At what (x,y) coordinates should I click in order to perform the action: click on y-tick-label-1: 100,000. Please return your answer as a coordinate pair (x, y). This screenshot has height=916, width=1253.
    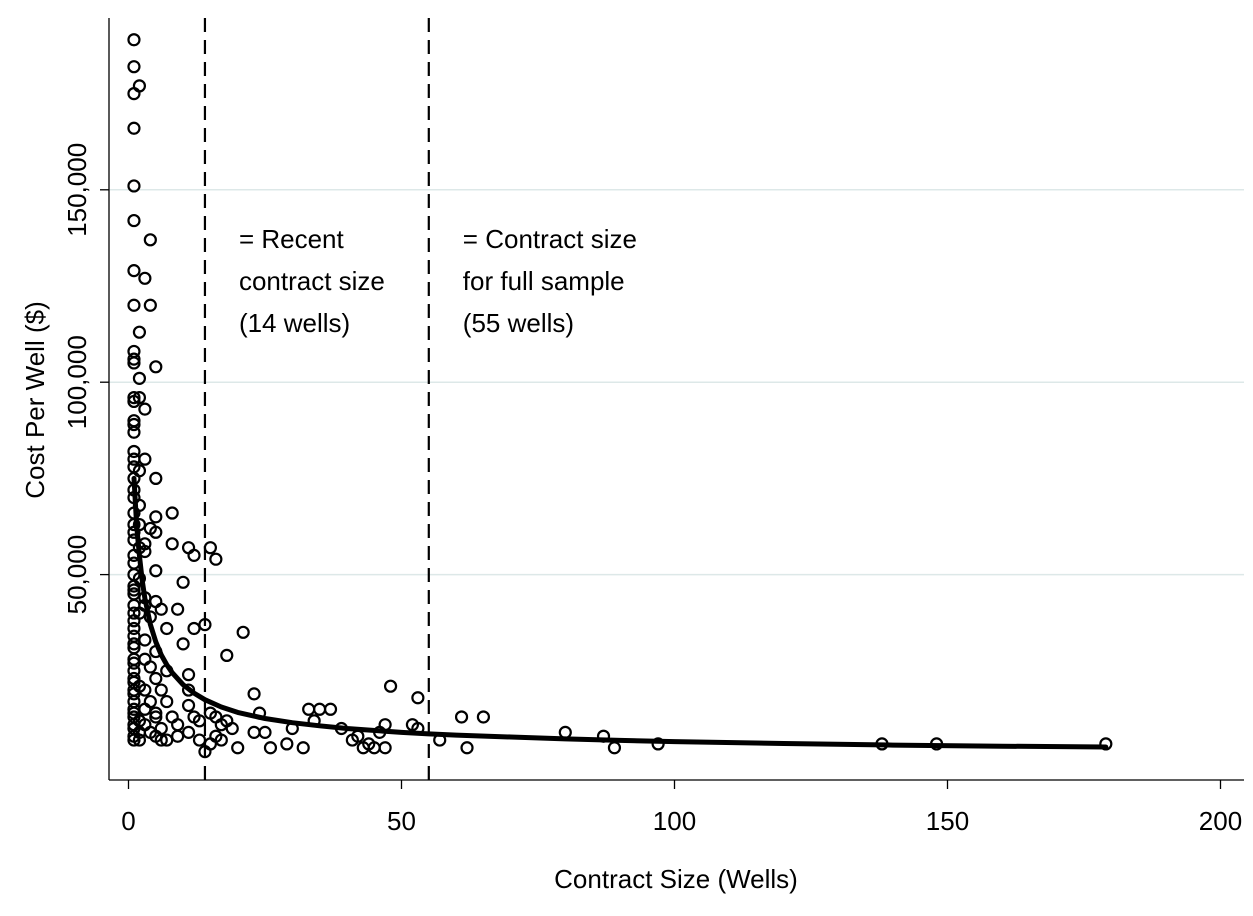
    Looking at the image, I should click on (77, 382).